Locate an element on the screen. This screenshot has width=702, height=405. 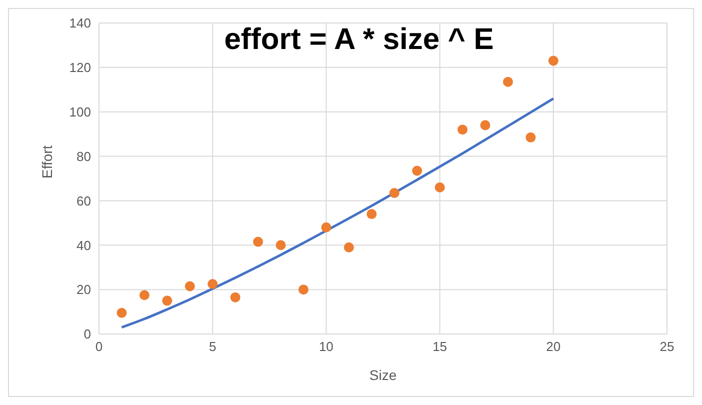
x-tick-label: 25 is located at coordinates (667, 346).